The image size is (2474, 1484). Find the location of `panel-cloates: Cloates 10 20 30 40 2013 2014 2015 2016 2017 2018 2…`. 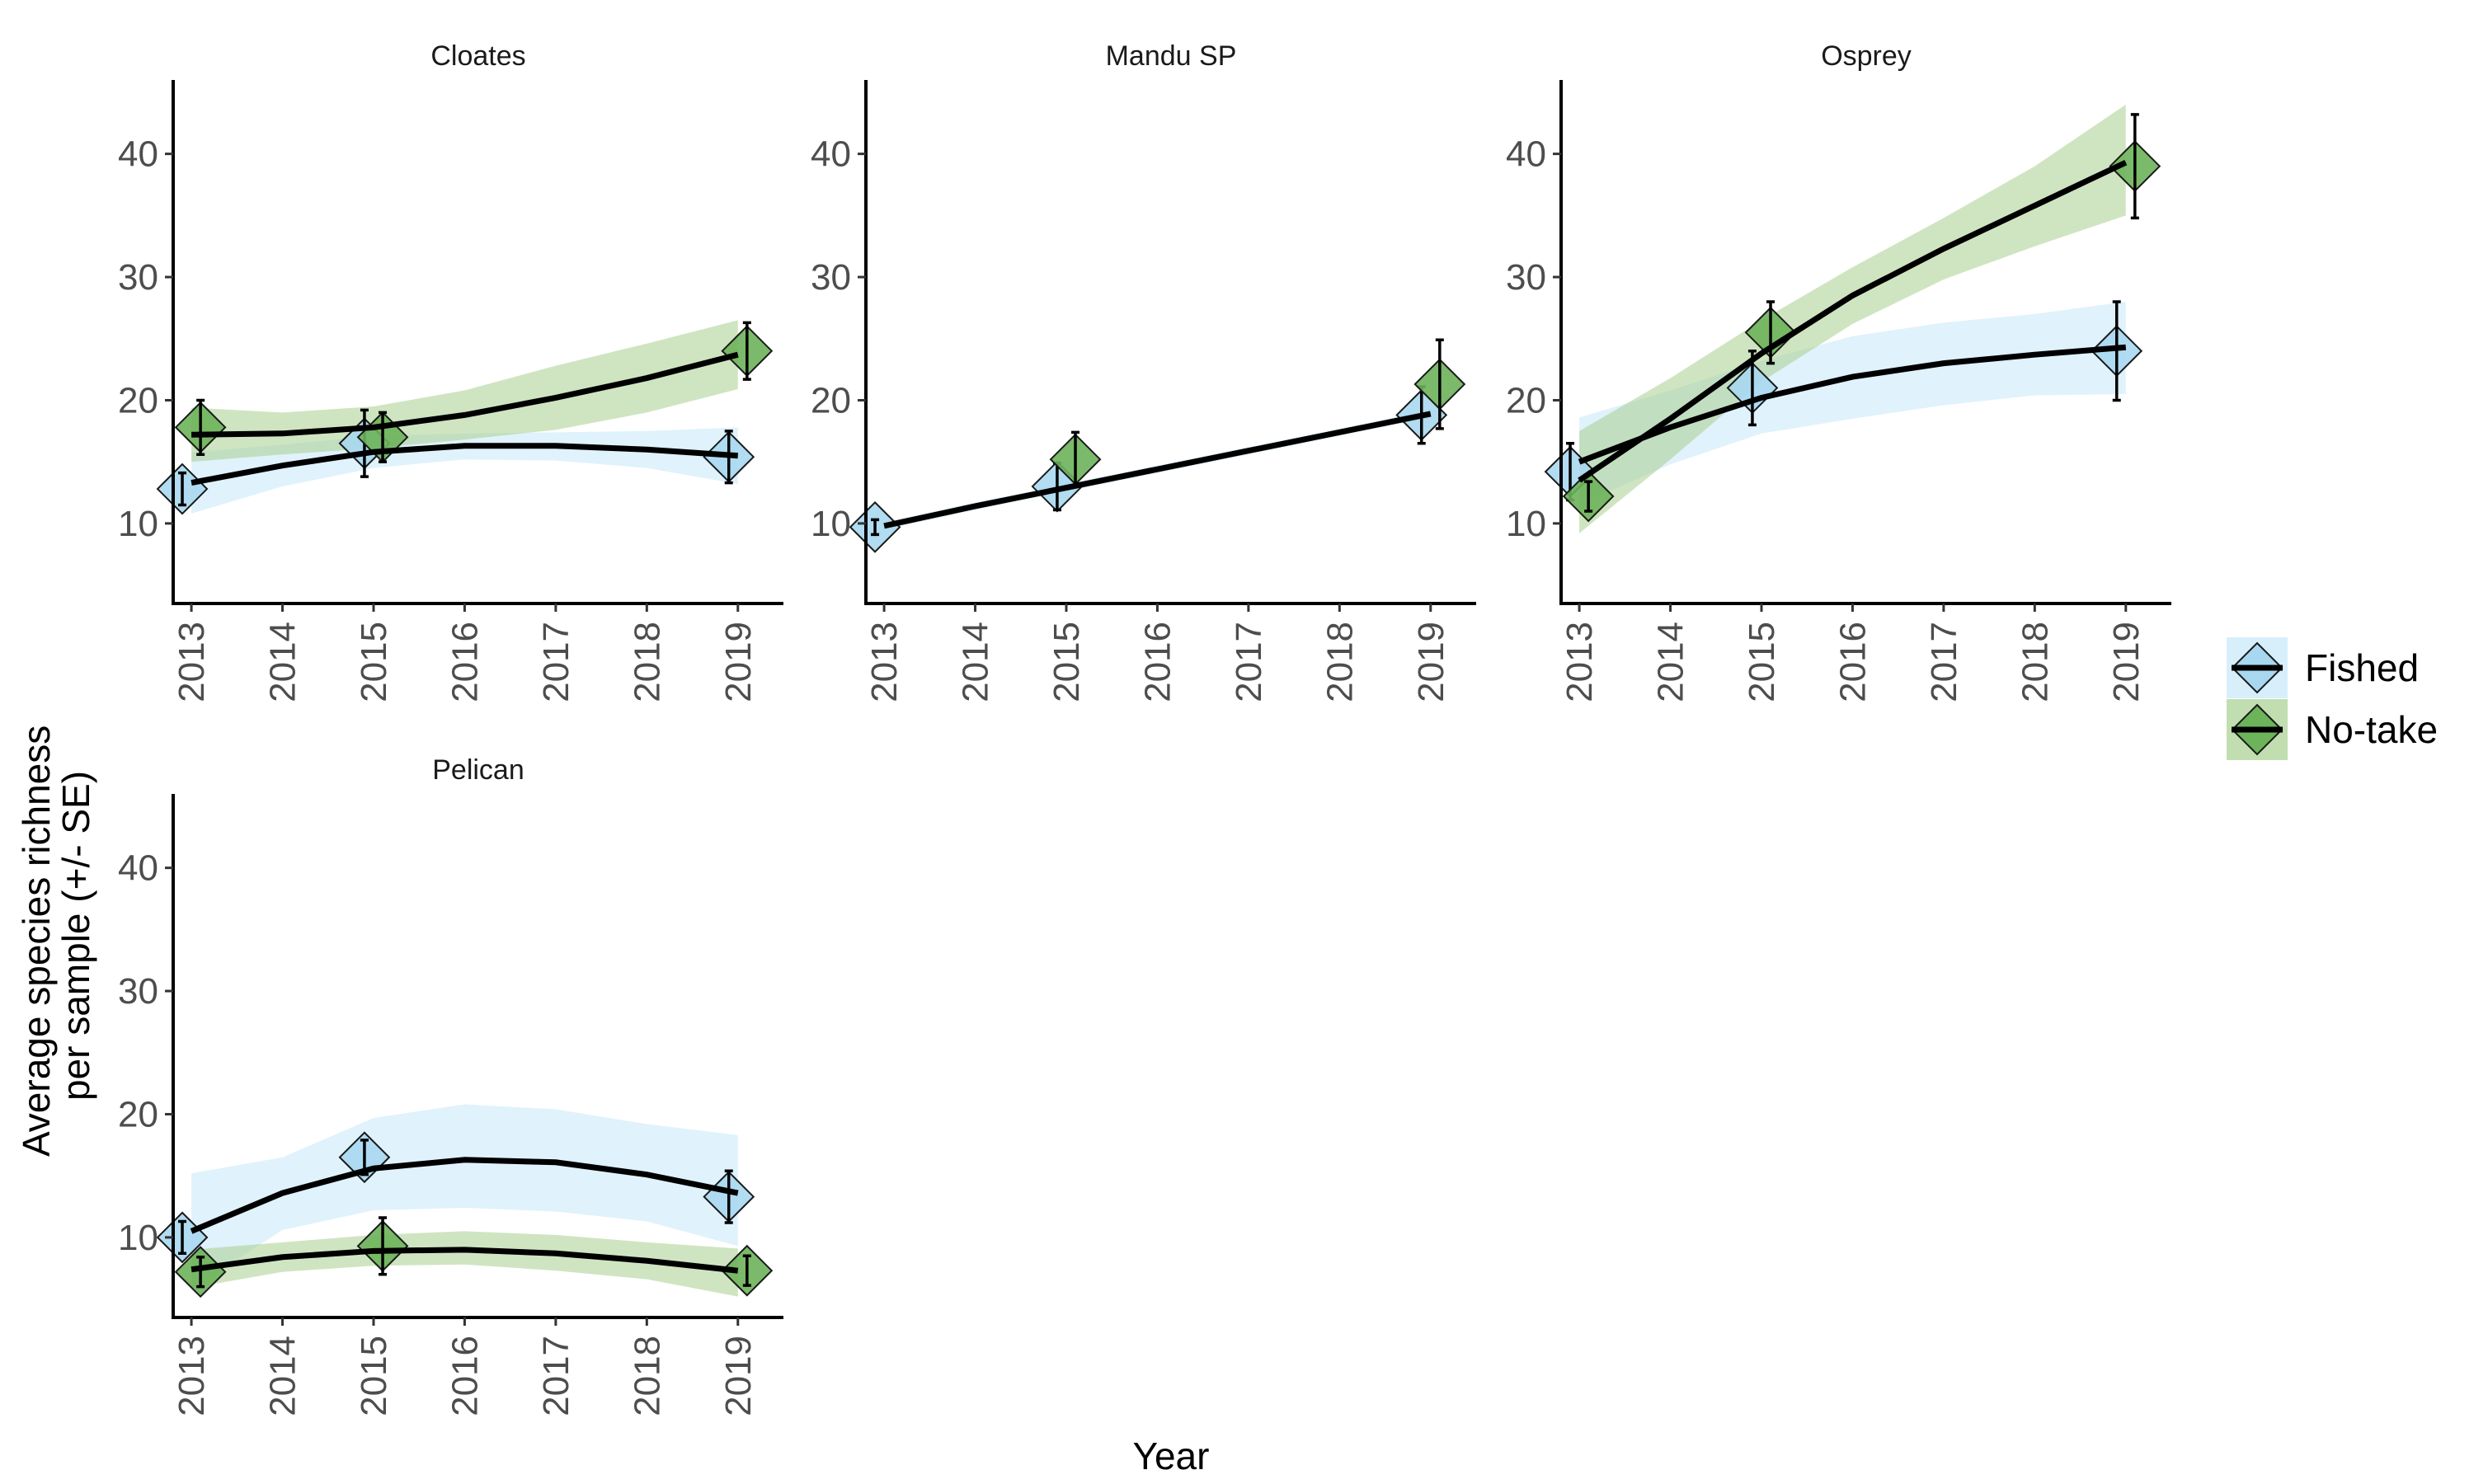

panel-cloates: Cloates 10 20 30 40 2013 2014 2015 2016 2017 2018 2… is located at coordinates (450, 371).